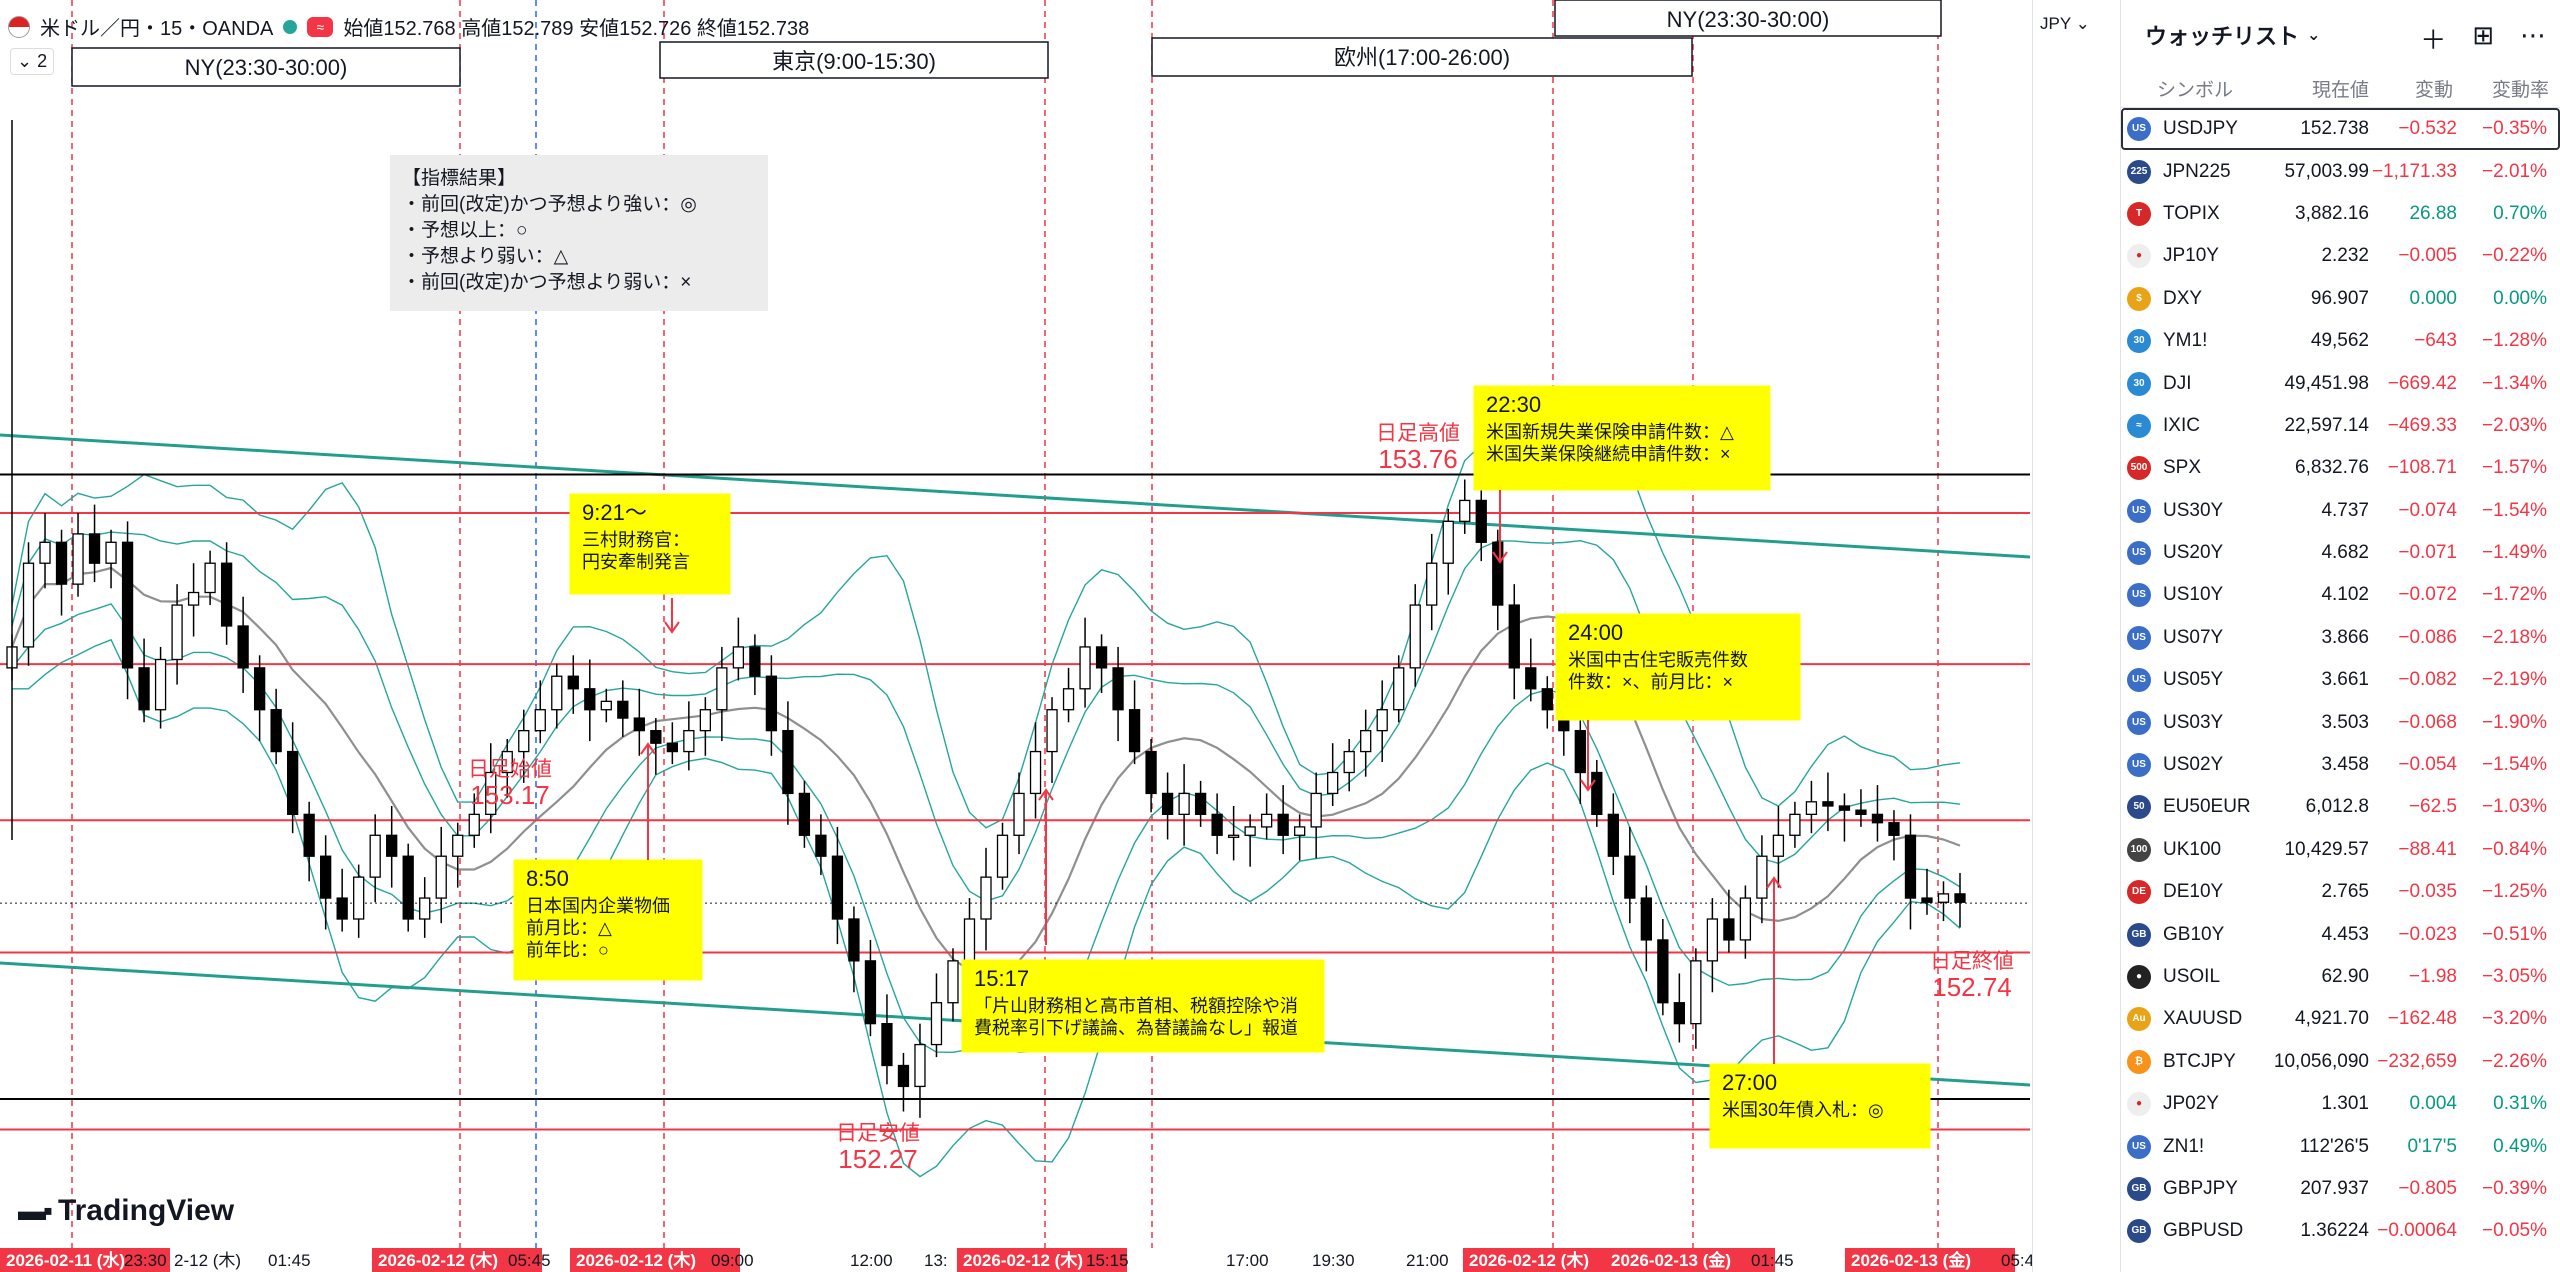  I want to click on watchlist-row-spx: 500 SPX 6,832.76 −108.71 −1.57%, so click(2340, 468).